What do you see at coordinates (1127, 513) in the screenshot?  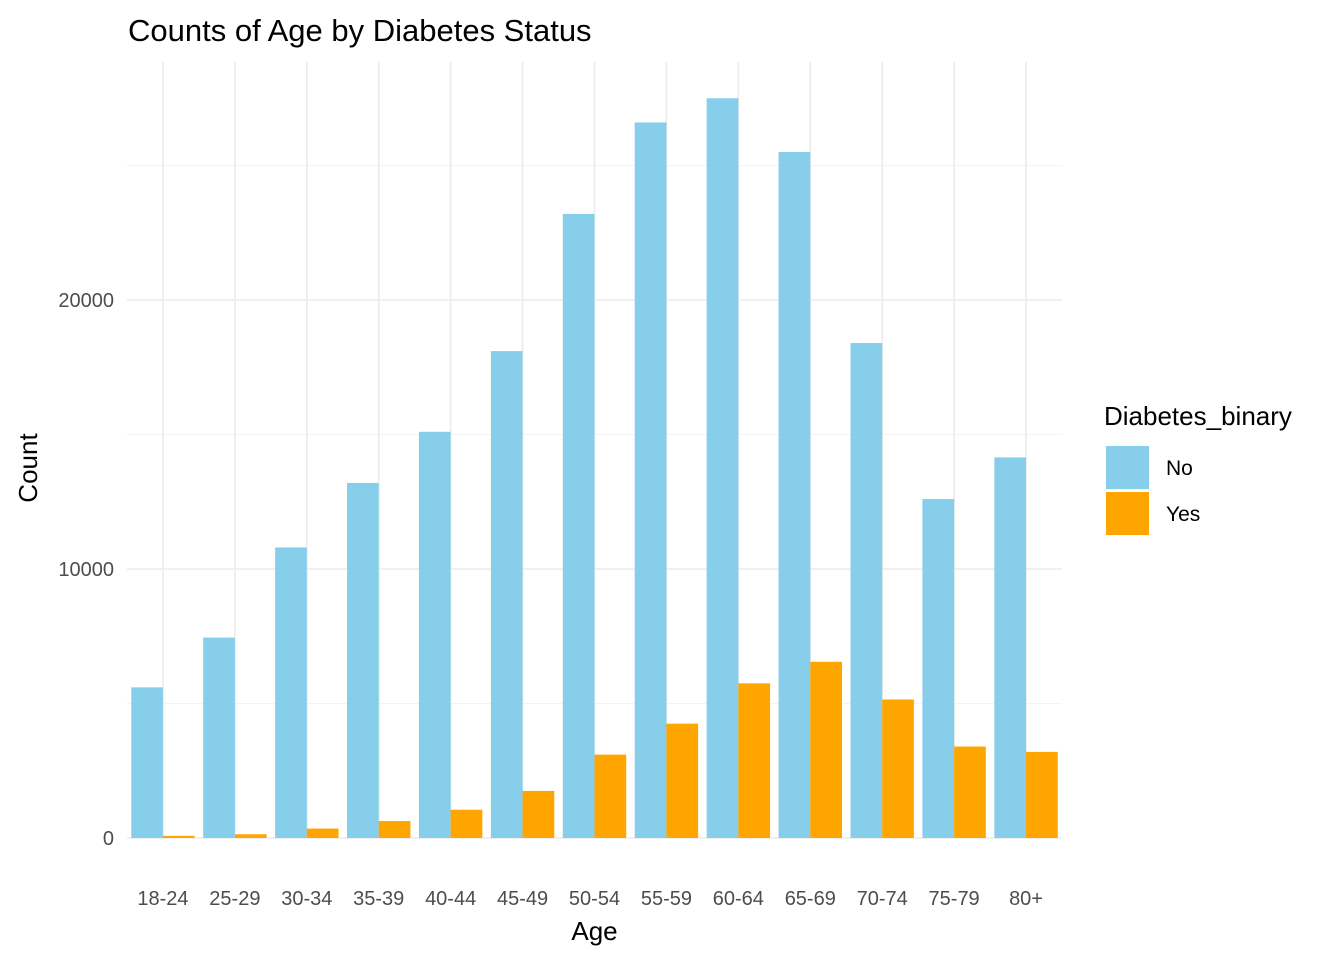 I see `legend-key-yes` at bounding box center [1127, 513].